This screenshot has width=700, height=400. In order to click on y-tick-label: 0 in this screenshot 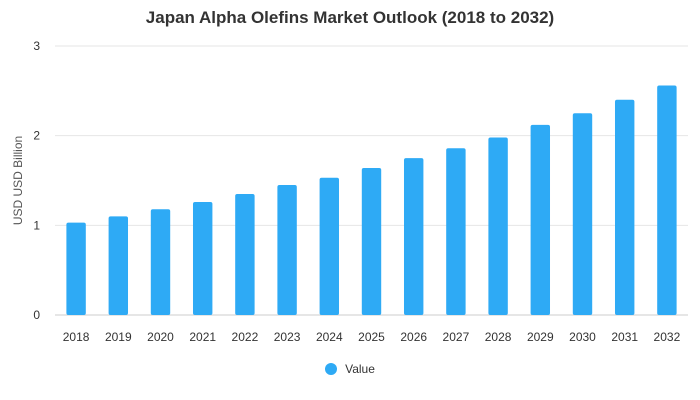, I will do `click(36, 315)`.